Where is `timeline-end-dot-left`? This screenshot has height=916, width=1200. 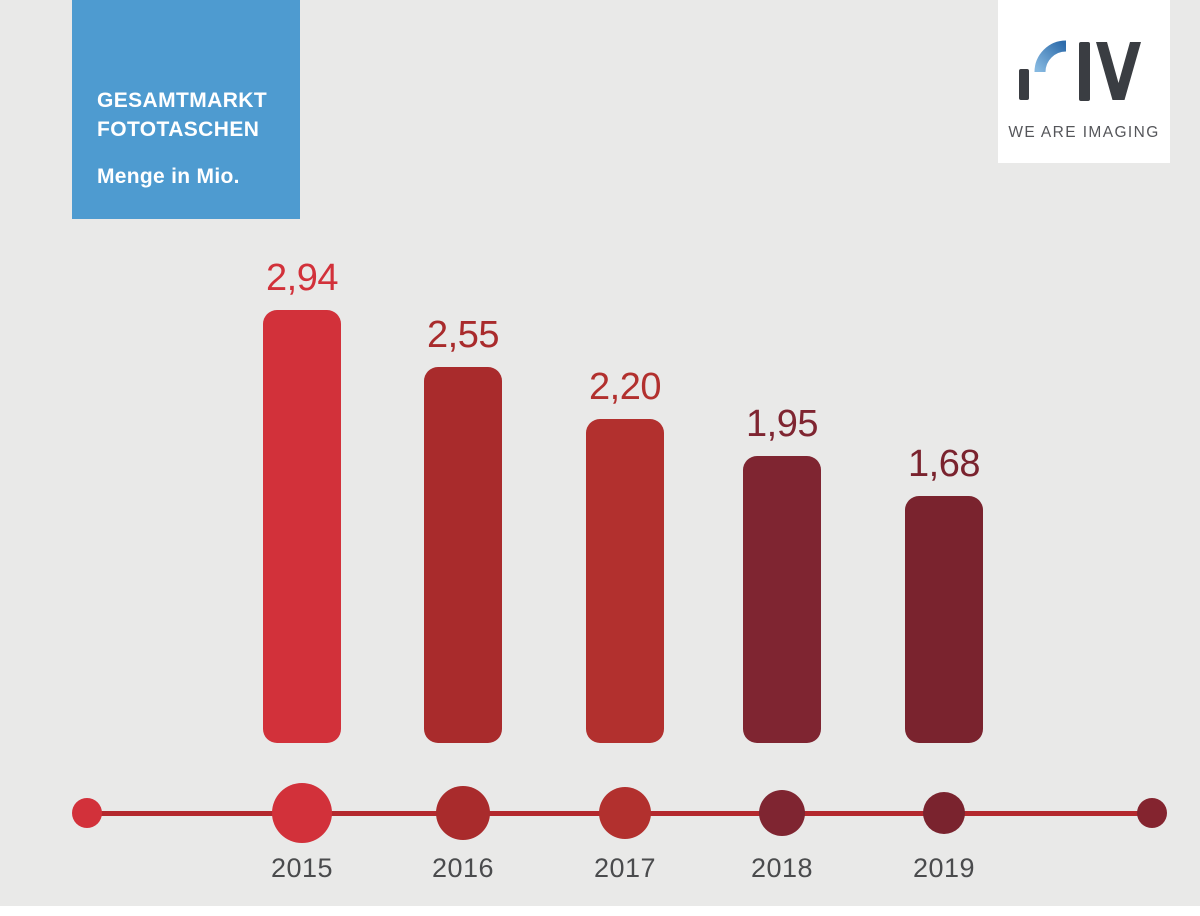 timeline-end-dot-left is located at coordinates (87, 813).